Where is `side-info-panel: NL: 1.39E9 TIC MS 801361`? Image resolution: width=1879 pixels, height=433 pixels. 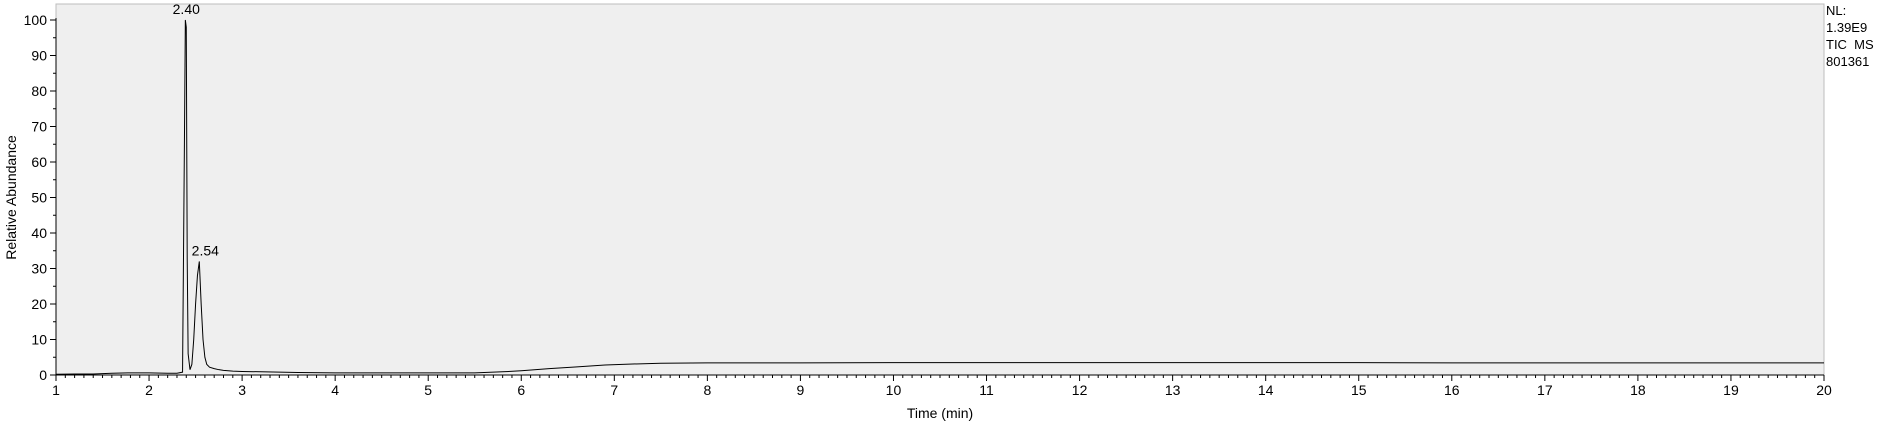 side-info-panel: NL: 1.39E9 TIC MS 801361 is located at coordinates (1850, 36).